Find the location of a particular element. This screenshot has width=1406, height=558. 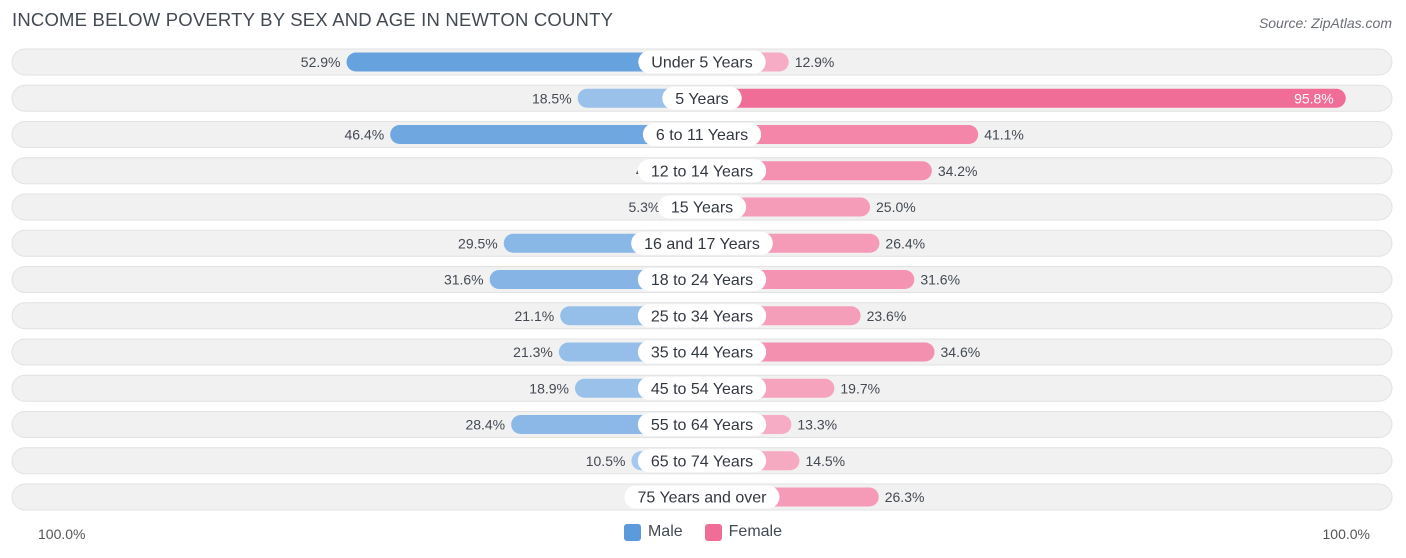

category-label: 45 to 54 Years is located at coordinates (702, 389).